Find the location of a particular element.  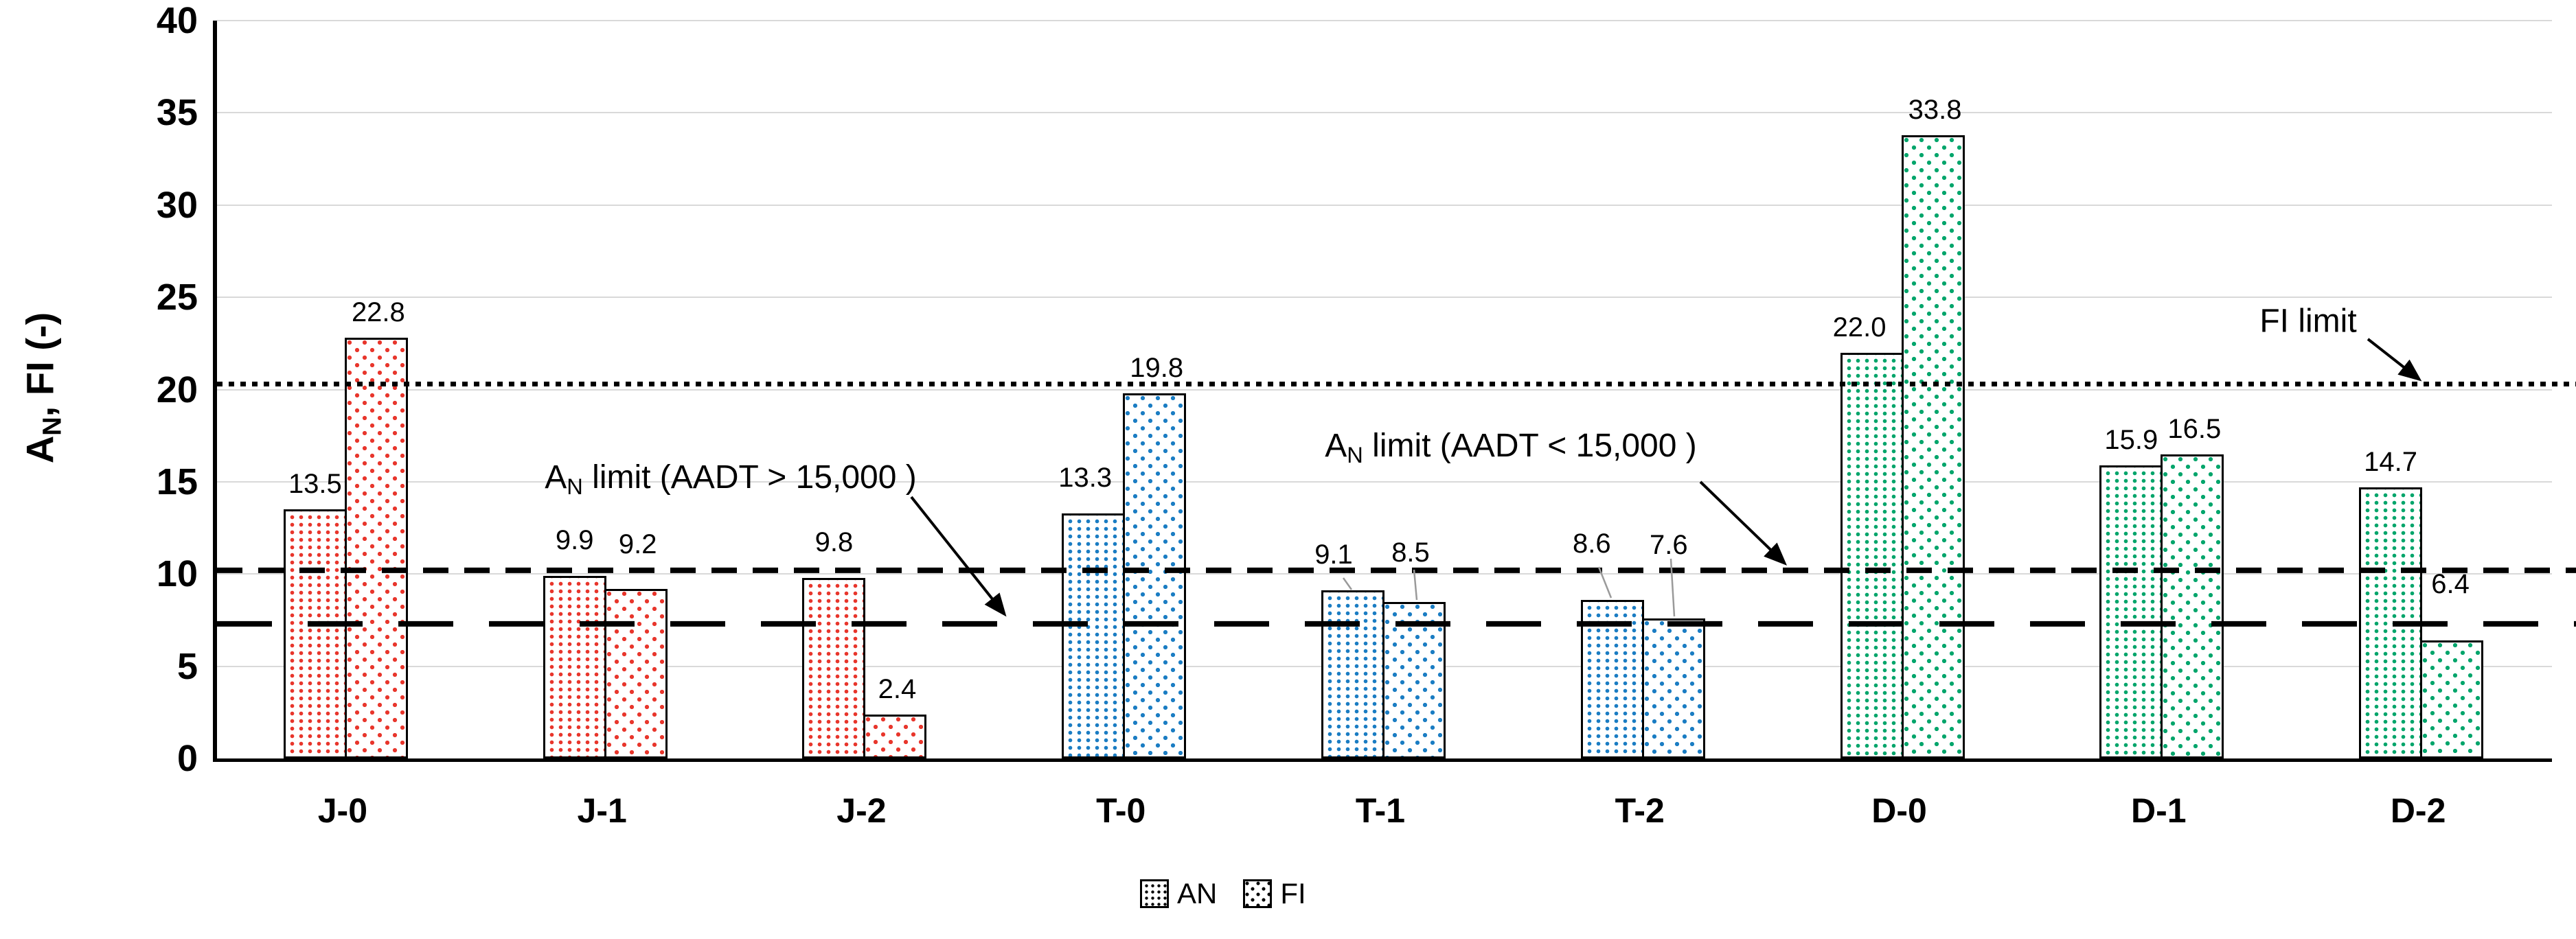

x-category-label: T-2 is located at coordinates (1640, 810).